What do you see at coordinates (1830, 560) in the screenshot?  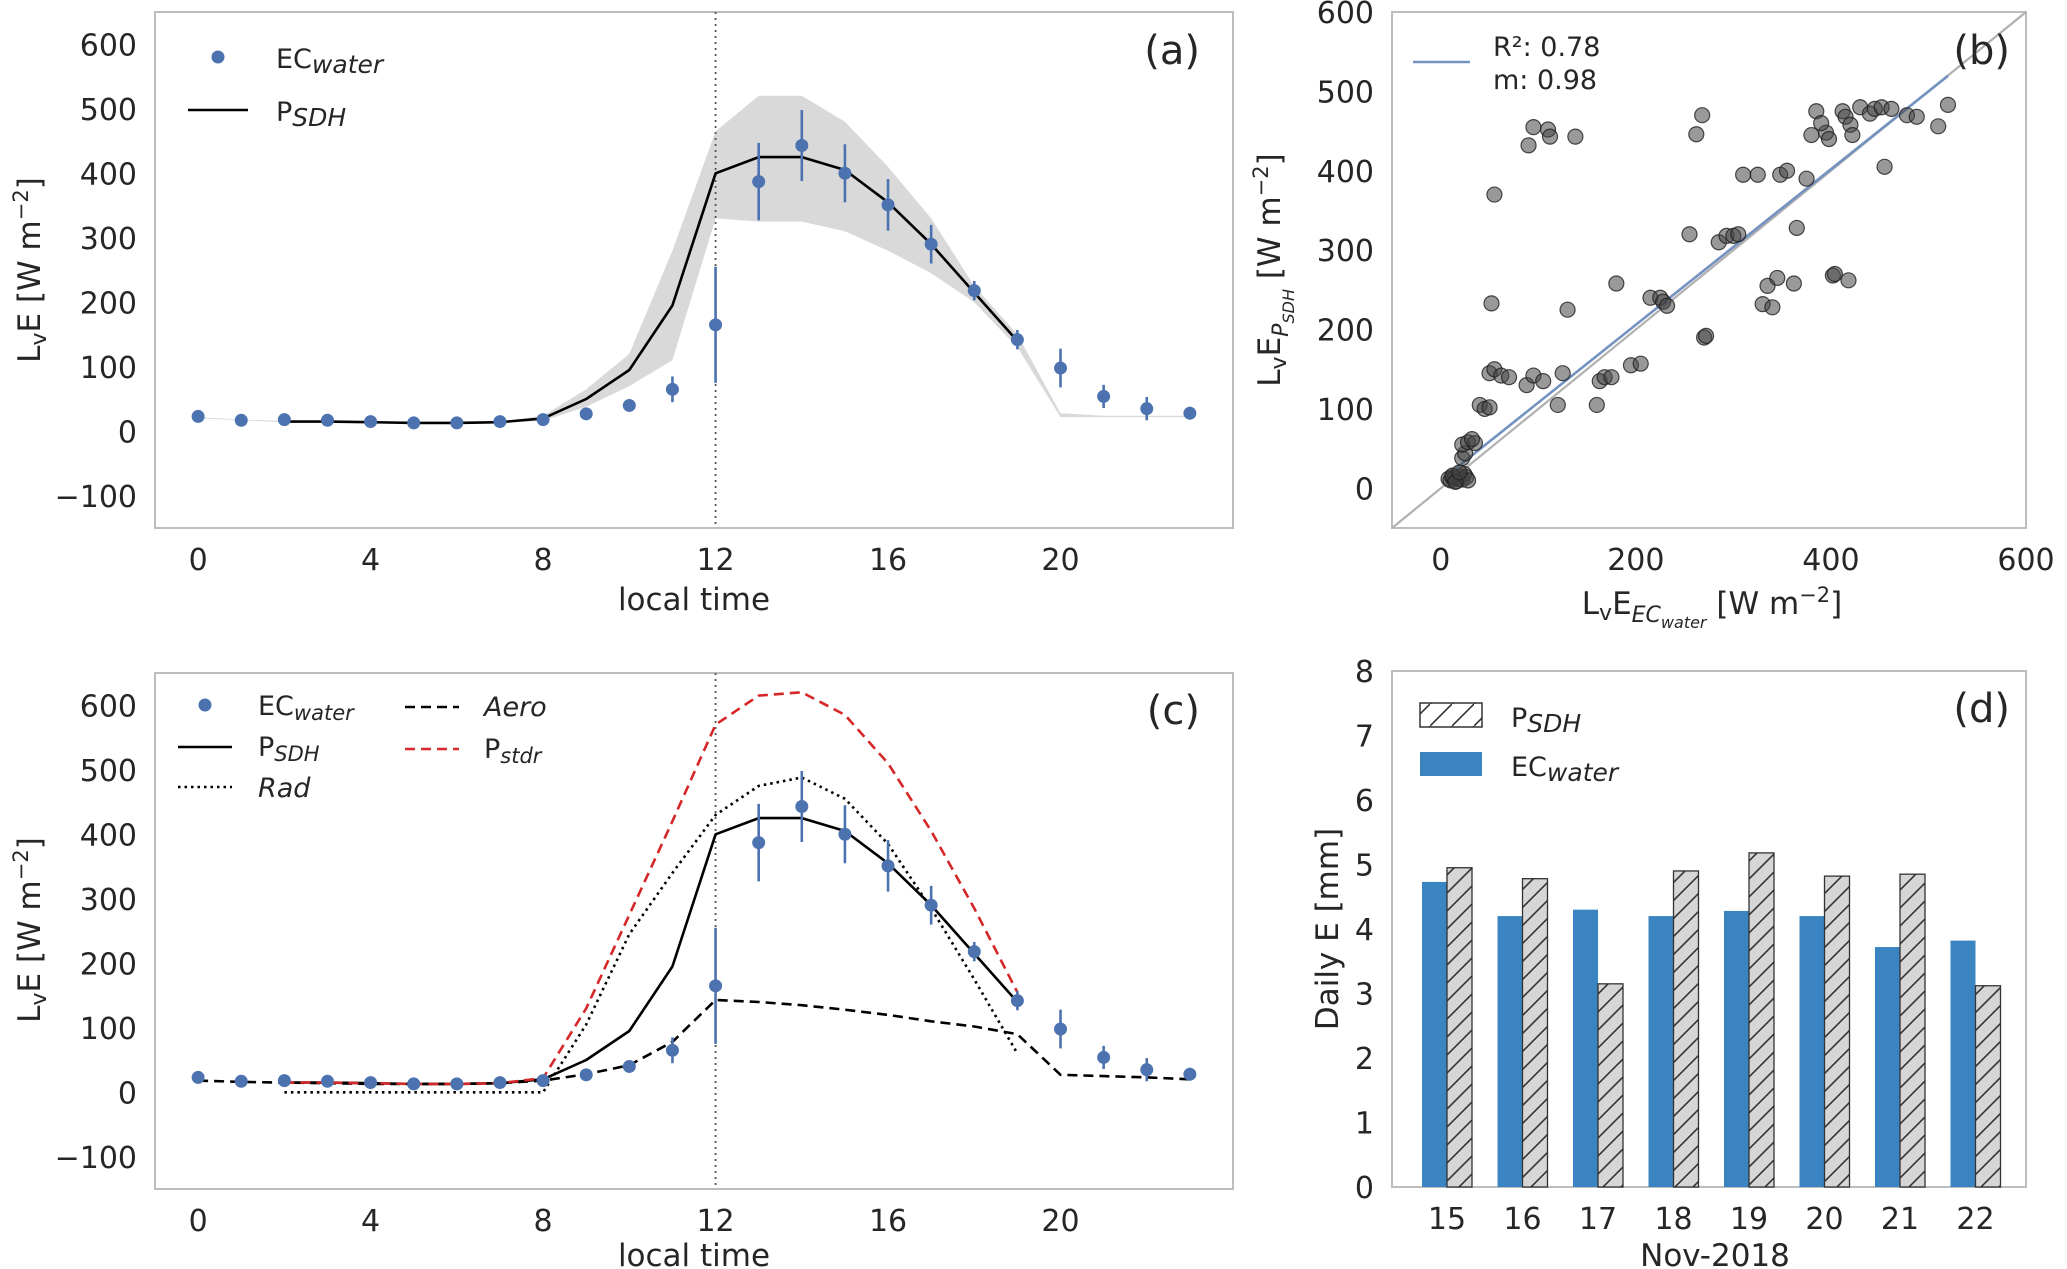 I see `x-tick-label: 400` at bounding box center [1830, 560].